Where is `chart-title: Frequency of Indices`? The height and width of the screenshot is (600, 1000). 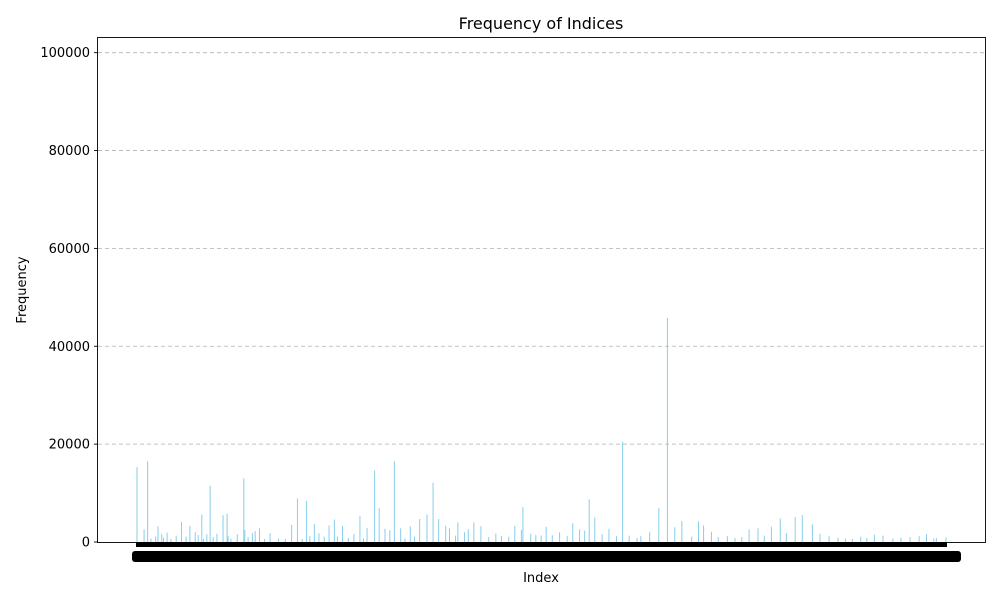 chart-title: Frequency of Indices is located at coordinates (541, 23).